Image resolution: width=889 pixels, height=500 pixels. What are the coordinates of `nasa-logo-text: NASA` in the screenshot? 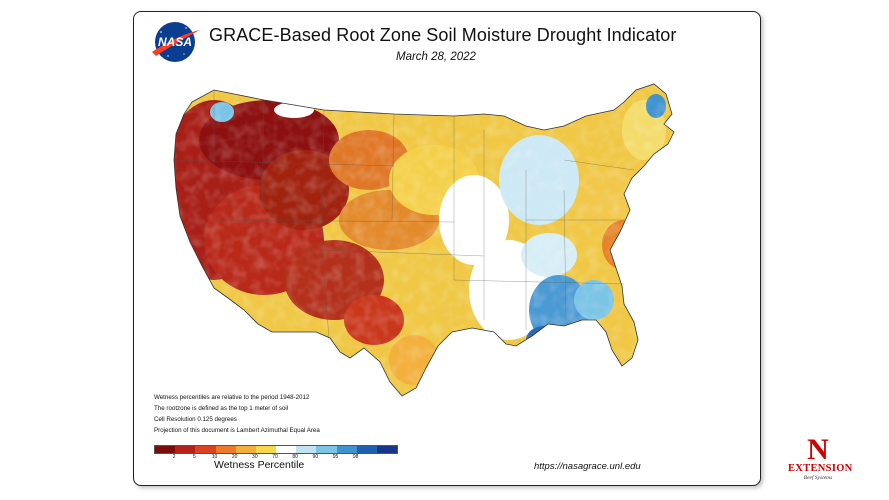 It's located at (175, 42).